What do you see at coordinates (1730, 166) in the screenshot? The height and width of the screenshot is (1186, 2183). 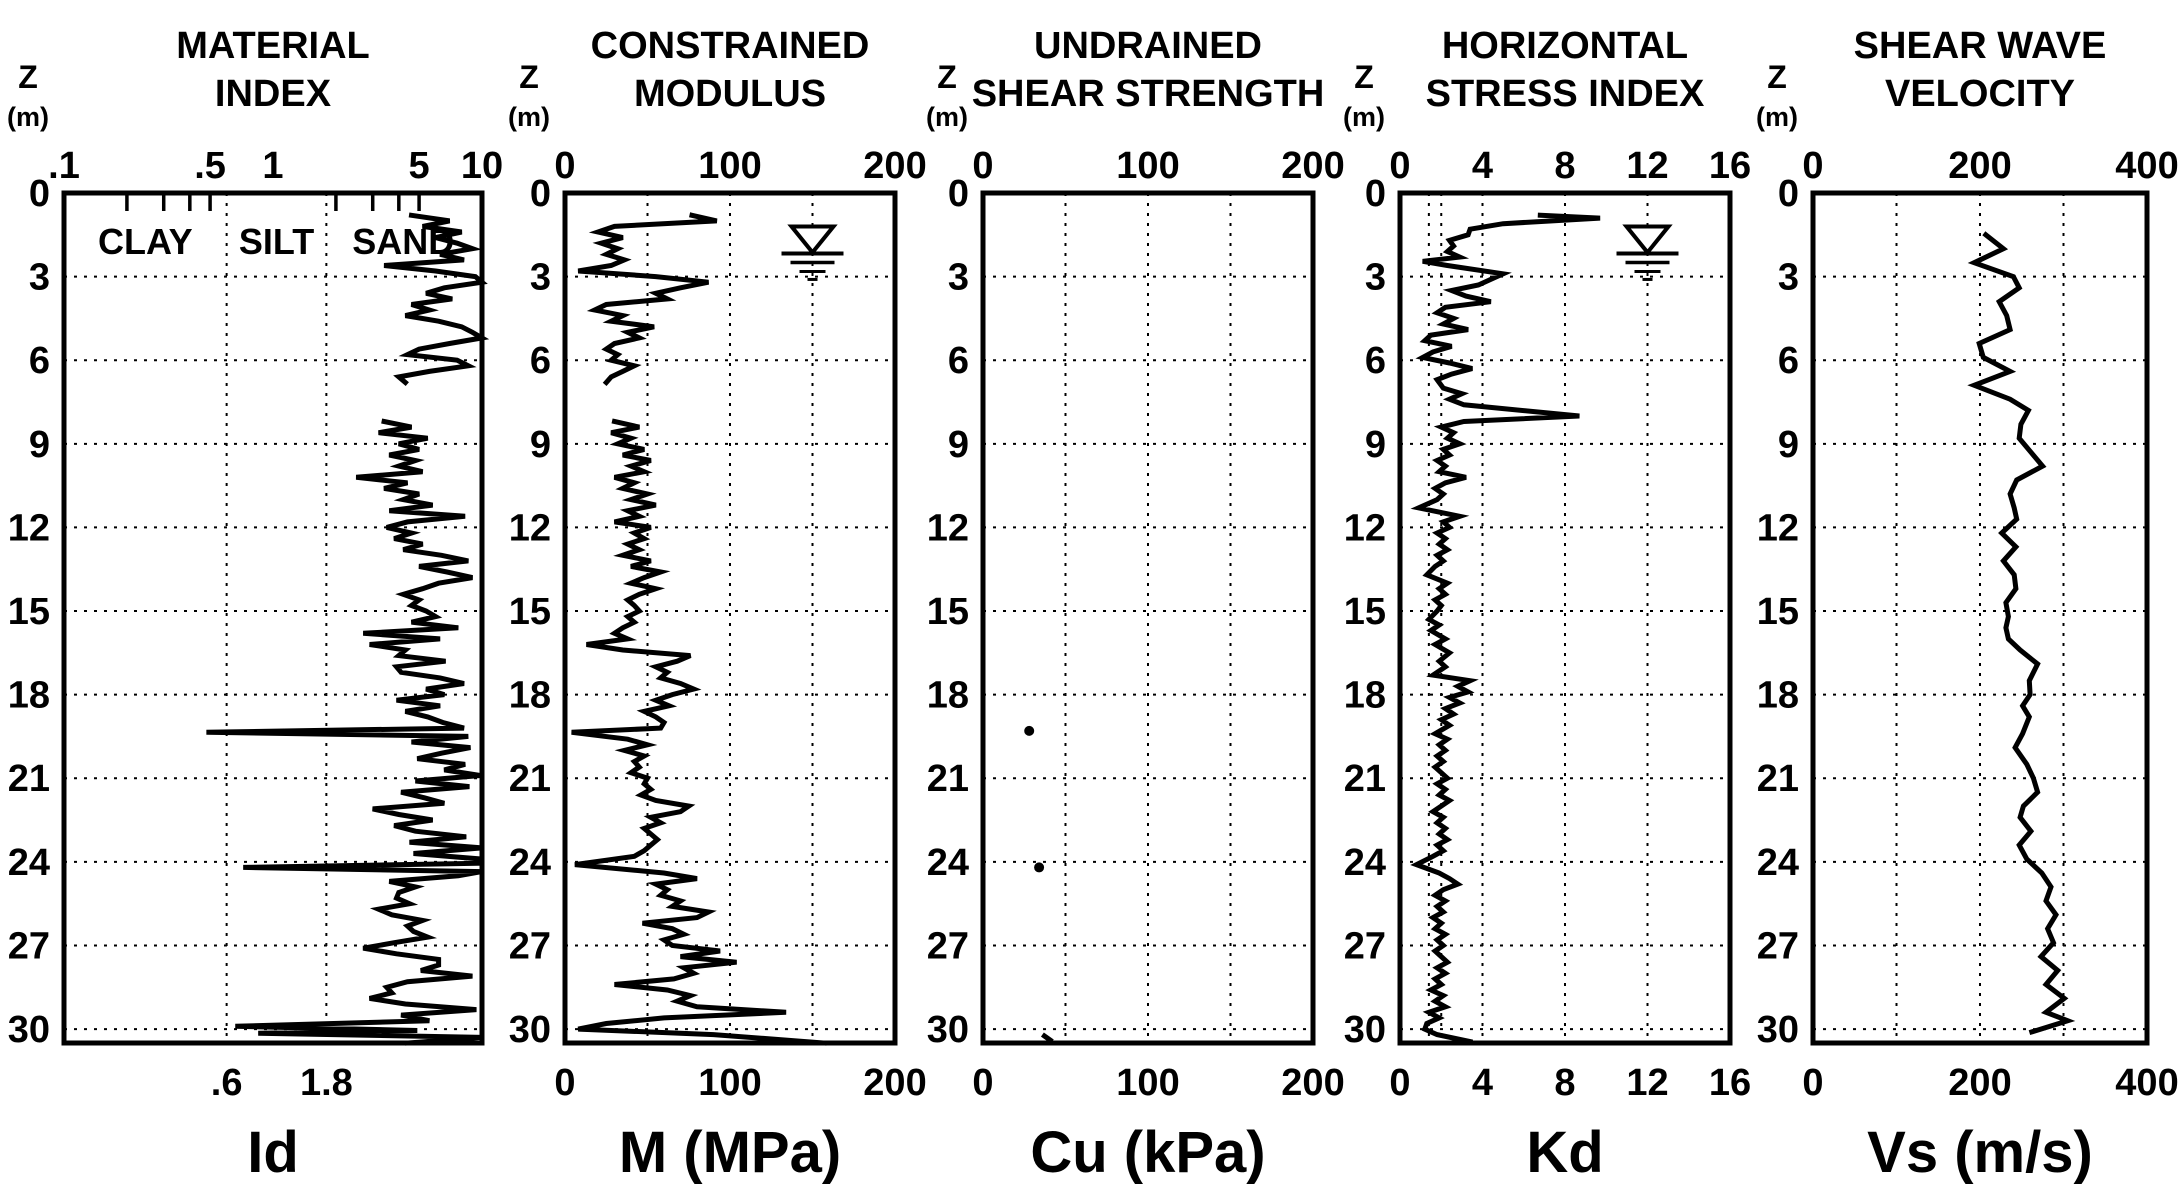 I see `top-tick-label: 16` at bounding box center [1730, 166].